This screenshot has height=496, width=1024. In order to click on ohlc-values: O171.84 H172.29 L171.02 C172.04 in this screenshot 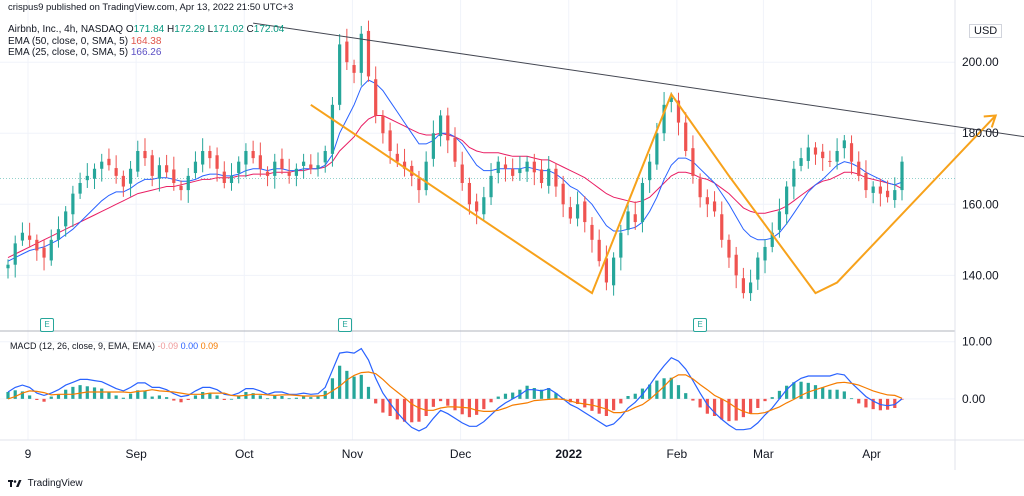, I will do `click(205, 29)`.